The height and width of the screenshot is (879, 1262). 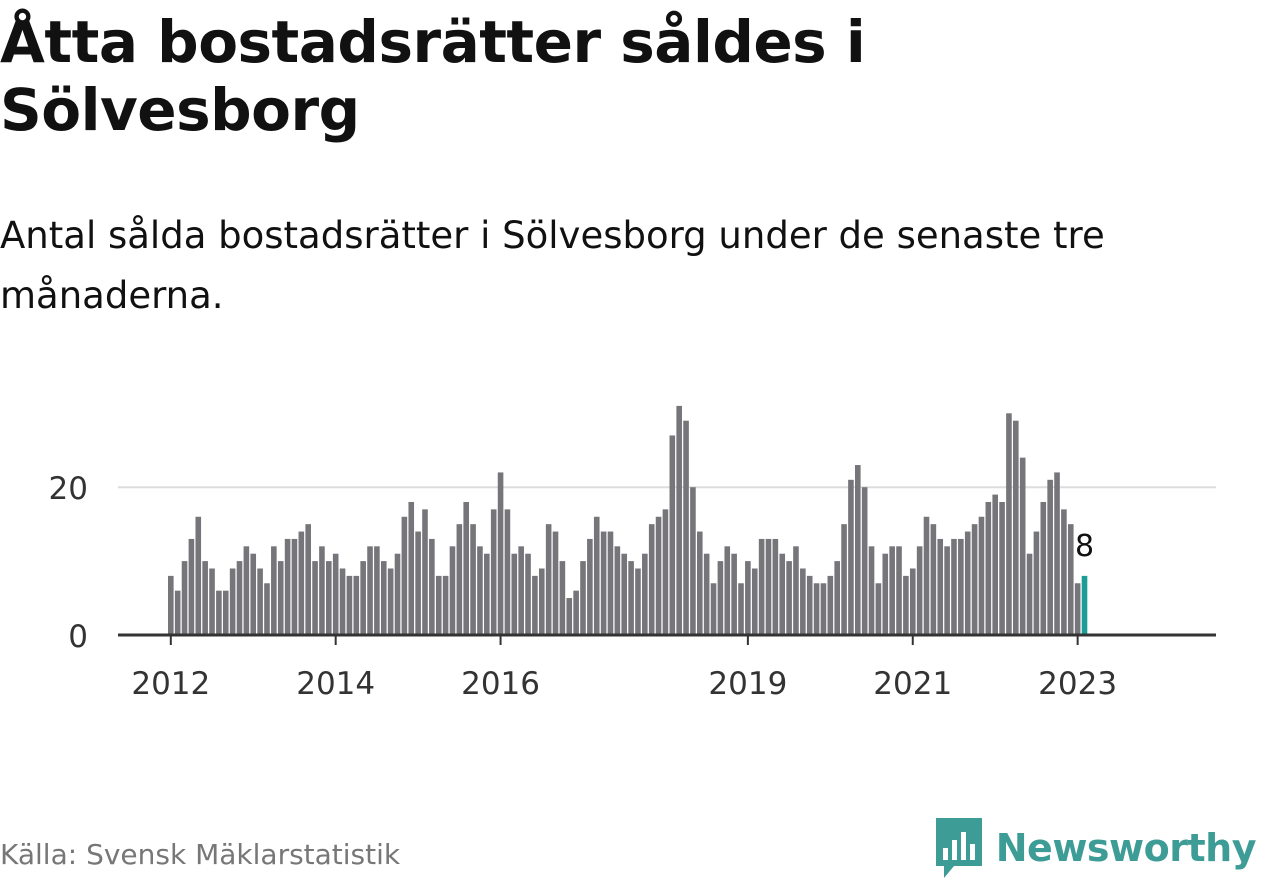 What do you see at coordinates (433, 76) in the screenshot?
I see `chart-title: Åtta bostadsrätter såldes i Sölvesborg` at bounding box center [433, 76].